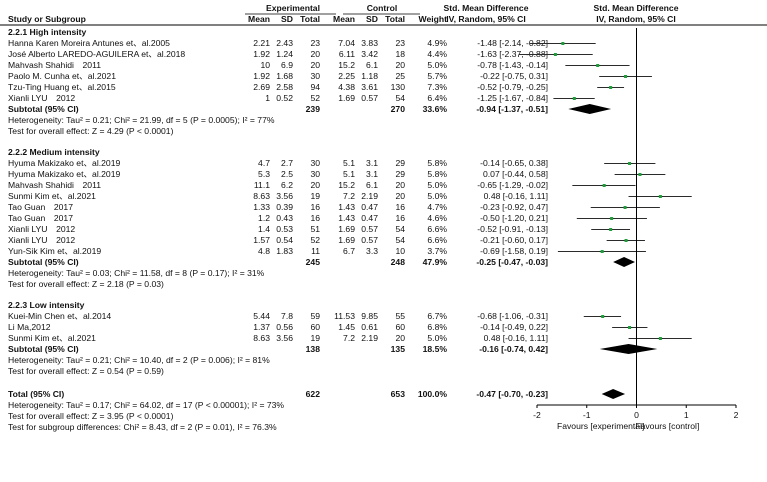 This screenshot has height=482, width=767. Describe the element at coordinates (346, 65) in the screenshot. I see `subgroup-1-study-3-mean-control: 15.2` at that location.